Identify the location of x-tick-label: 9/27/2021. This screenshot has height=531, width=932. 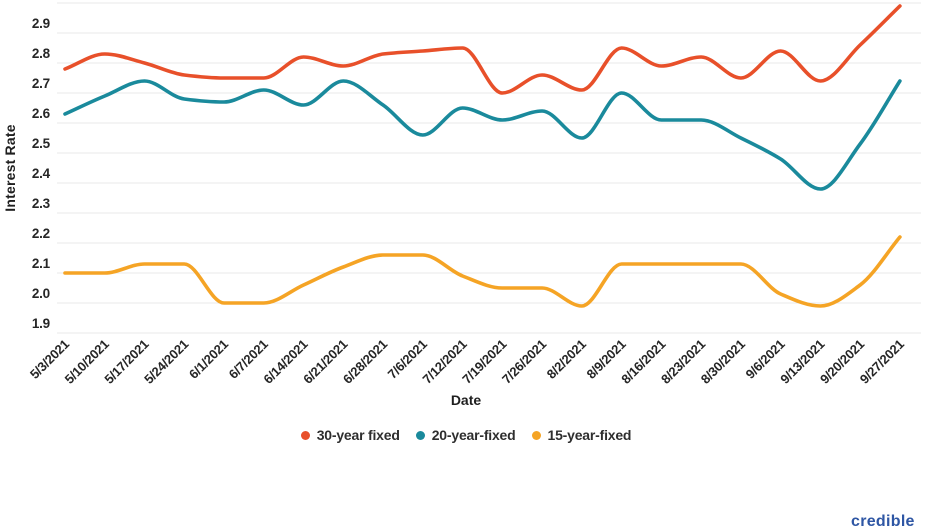
(882, 362).